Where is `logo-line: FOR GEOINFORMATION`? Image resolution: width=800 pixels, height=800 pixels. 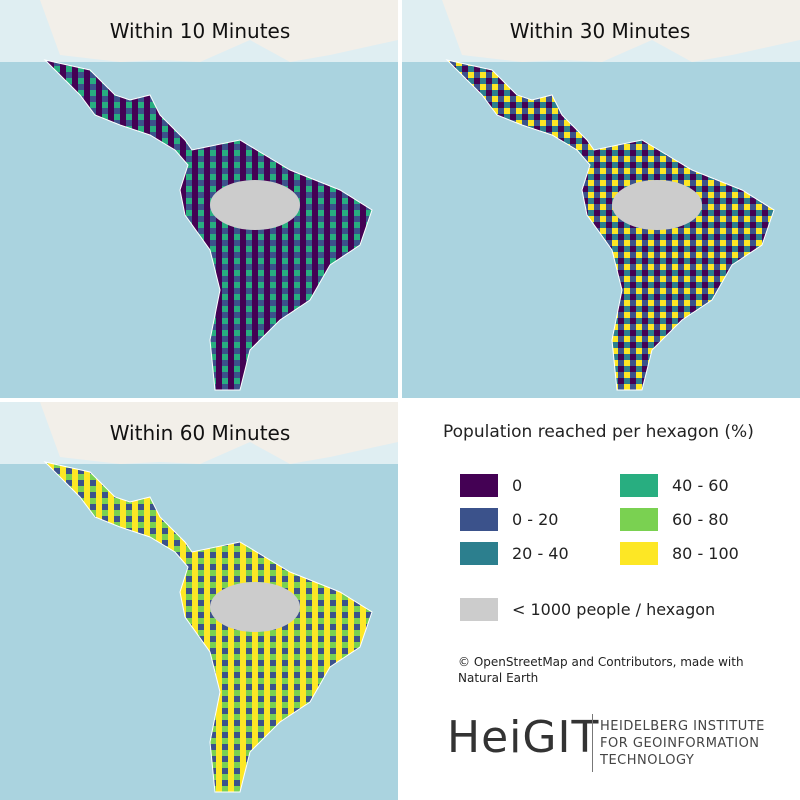
logo-line: FOR GEOINFORMATION is located at coordinates (680, 743).